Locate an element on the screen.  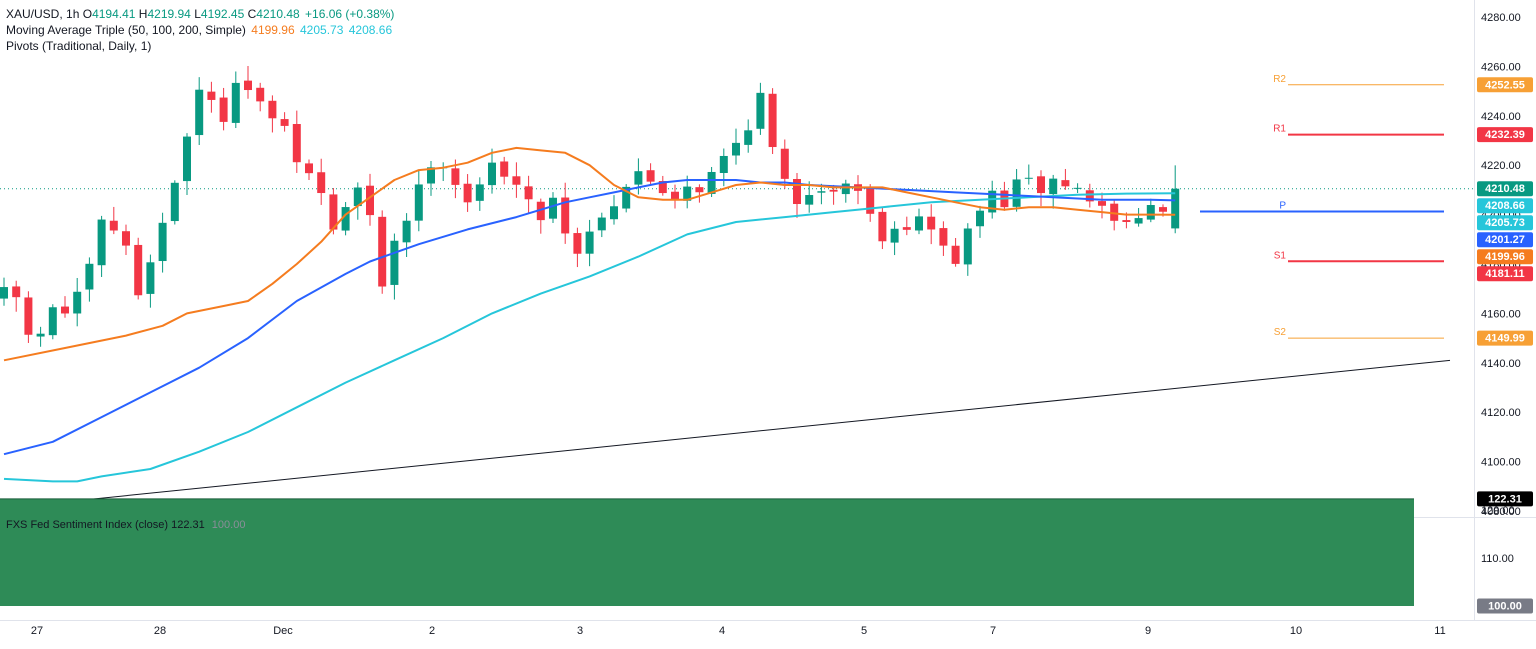
pivot-label-r2: R2 is located at coordinates (1279, 79).